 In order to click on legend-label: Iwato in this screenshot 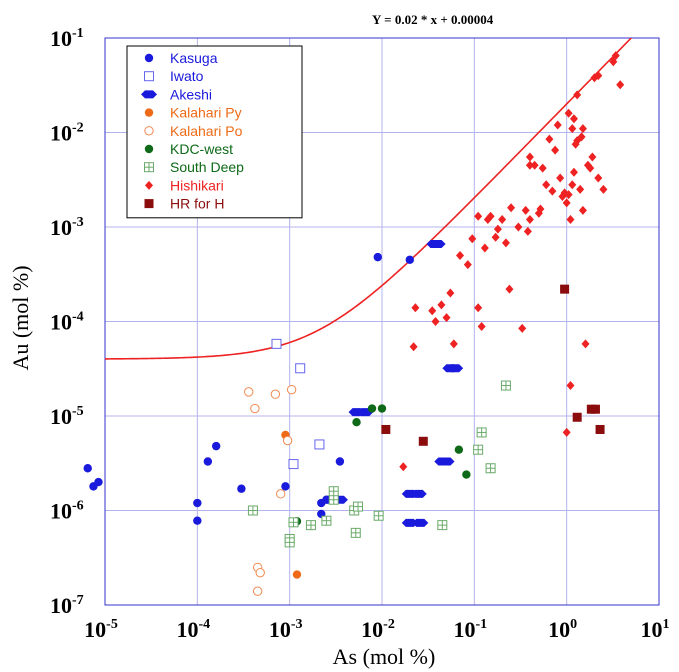, I will do `click(187, 76)`.